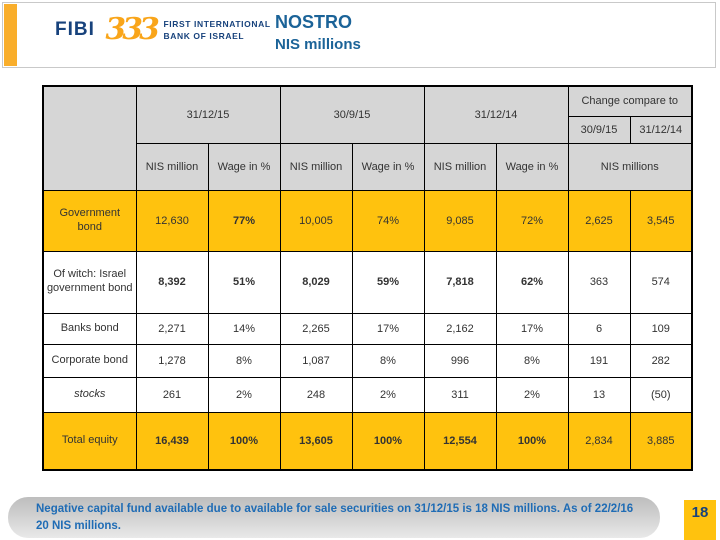 The height and width of the screenshot is (540, 720). Describe the element at coordinates (599, 129) in the screenshot. I see `change-sub-header-30-9-15: 30/9/15` at that location.